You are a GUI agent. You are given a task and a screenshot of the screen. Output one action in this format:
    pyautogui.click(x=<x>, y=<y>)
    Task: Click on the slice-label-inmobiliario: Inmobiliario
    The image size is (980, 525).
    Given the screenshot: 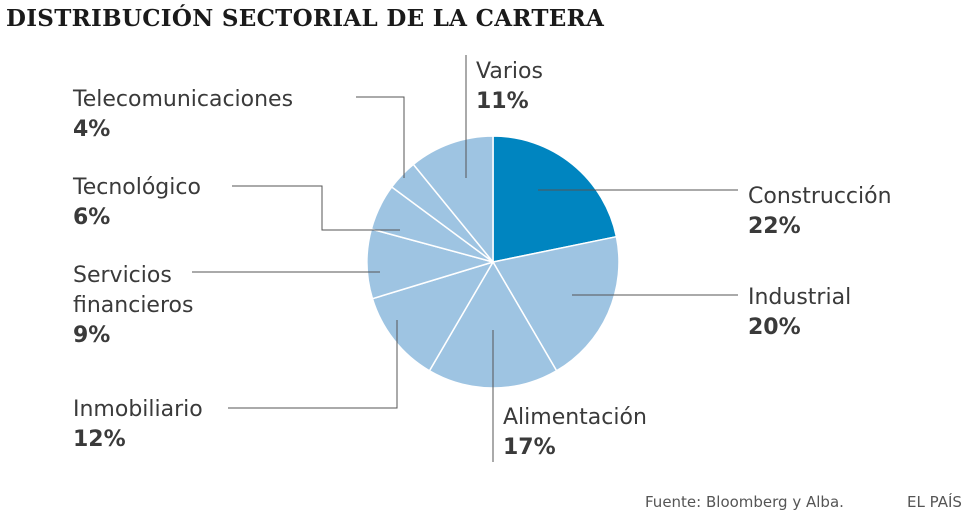 What is the action you would take?
    pyautogui.click(x=138, y=409)
    